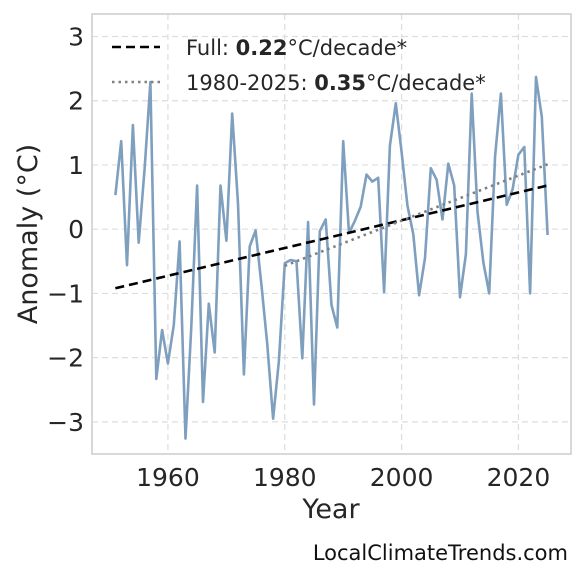  I want to click on legend-recent-prefix: 1980-2025:, so click(250, 83).